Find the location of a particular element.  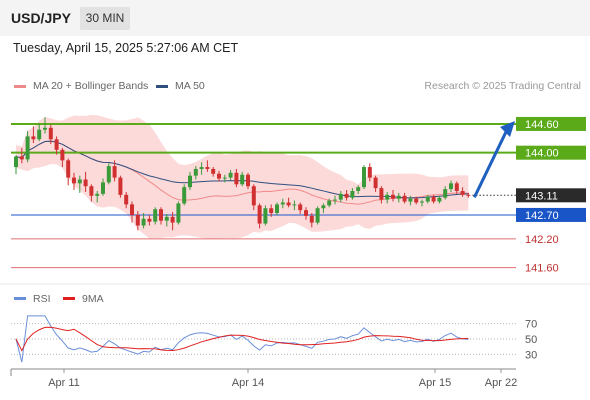

level-label-141.60: 141.60 is located at coordinates (542, 269).